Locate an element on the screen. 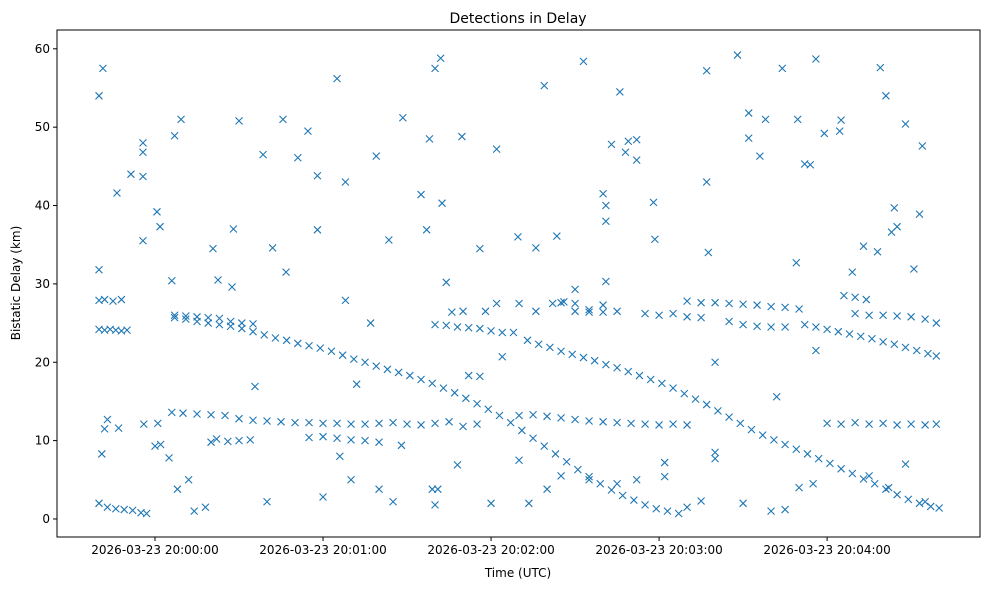  x-axis-label: Time (UTC) is located at coordinates (517, 573).